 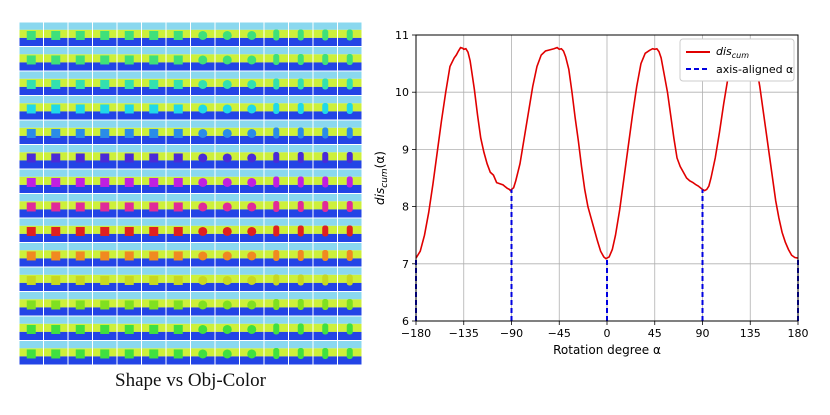 What do you see at coordinates (402, 35) in the screenshot?
I see `y-tick-label: 11` at bounding box center [402, 35].